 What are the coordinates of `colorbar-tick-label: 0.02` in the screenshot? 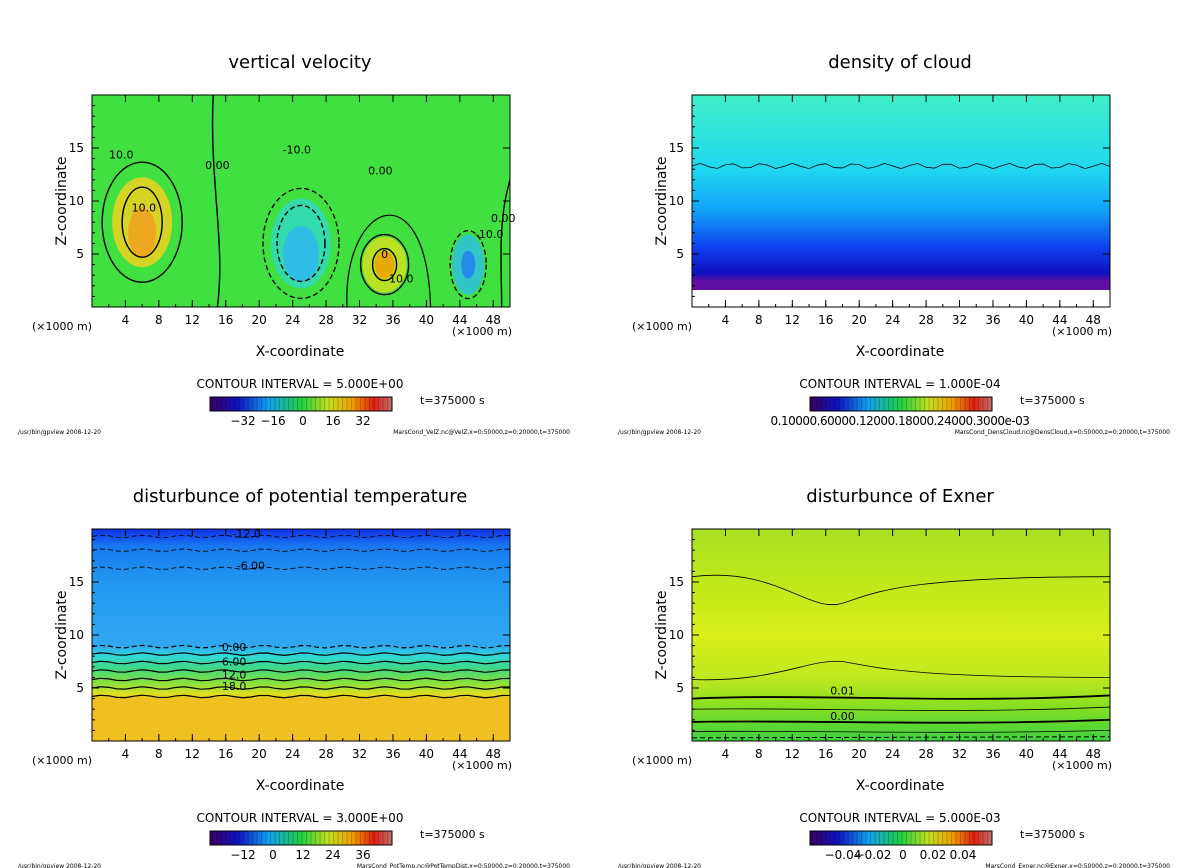 It's located at (933, 855).